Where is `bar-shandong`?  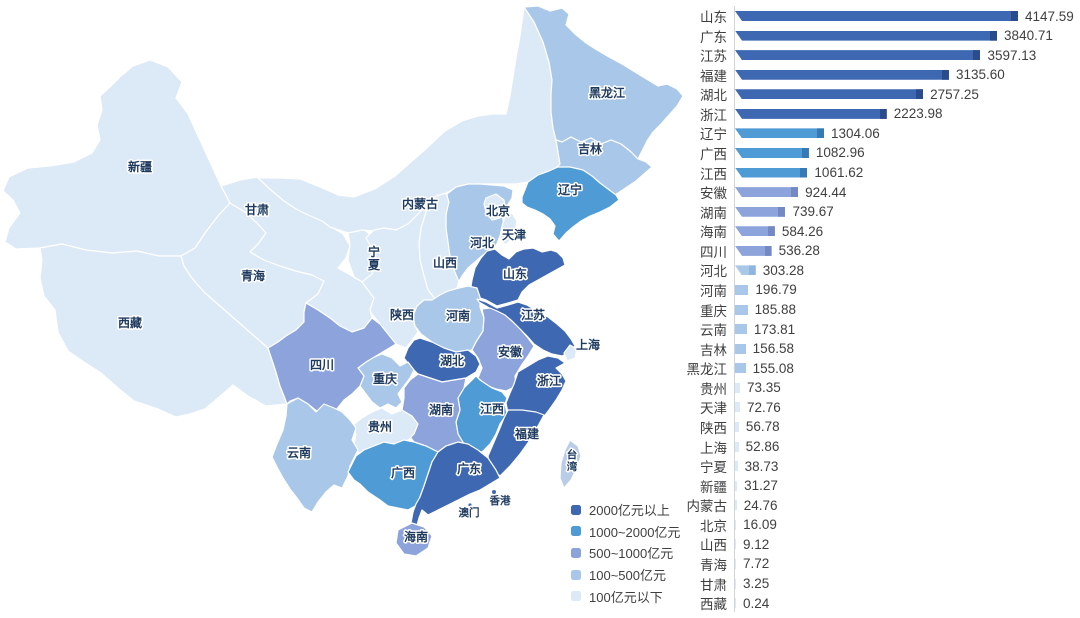 bar-shandong is located at coordinates (876, 16).